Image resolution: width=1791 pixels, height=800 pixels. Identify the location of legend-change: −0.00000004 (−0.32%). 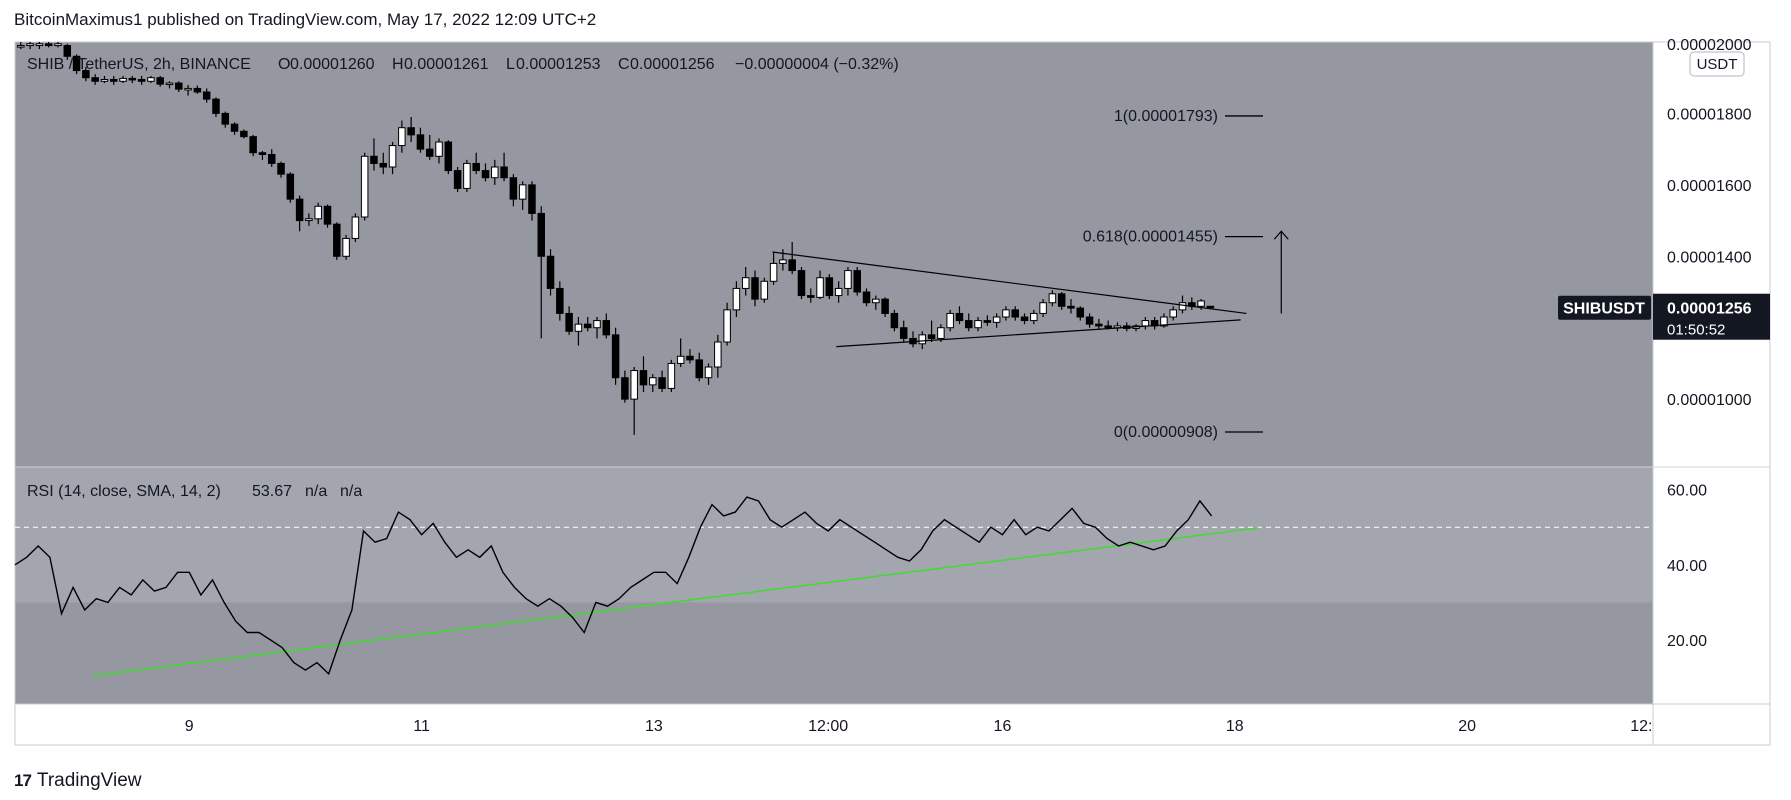
(817, 64).